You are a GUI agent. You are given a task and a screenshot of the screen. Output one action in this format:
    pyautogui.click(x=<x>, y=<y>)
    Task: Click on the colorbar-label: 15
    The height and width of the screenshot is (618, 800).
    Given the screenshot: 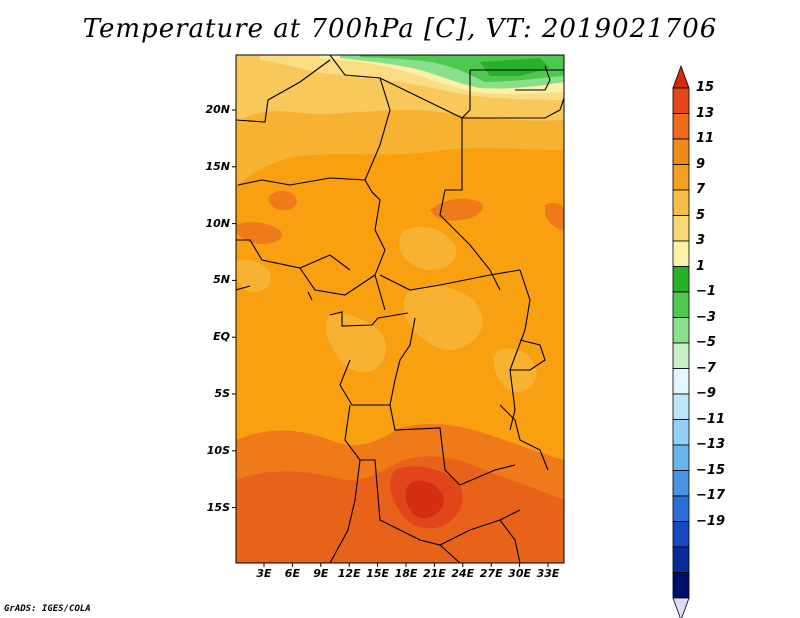 What is the action you would take?
    pyautogui.click(x=705, y=87)
    